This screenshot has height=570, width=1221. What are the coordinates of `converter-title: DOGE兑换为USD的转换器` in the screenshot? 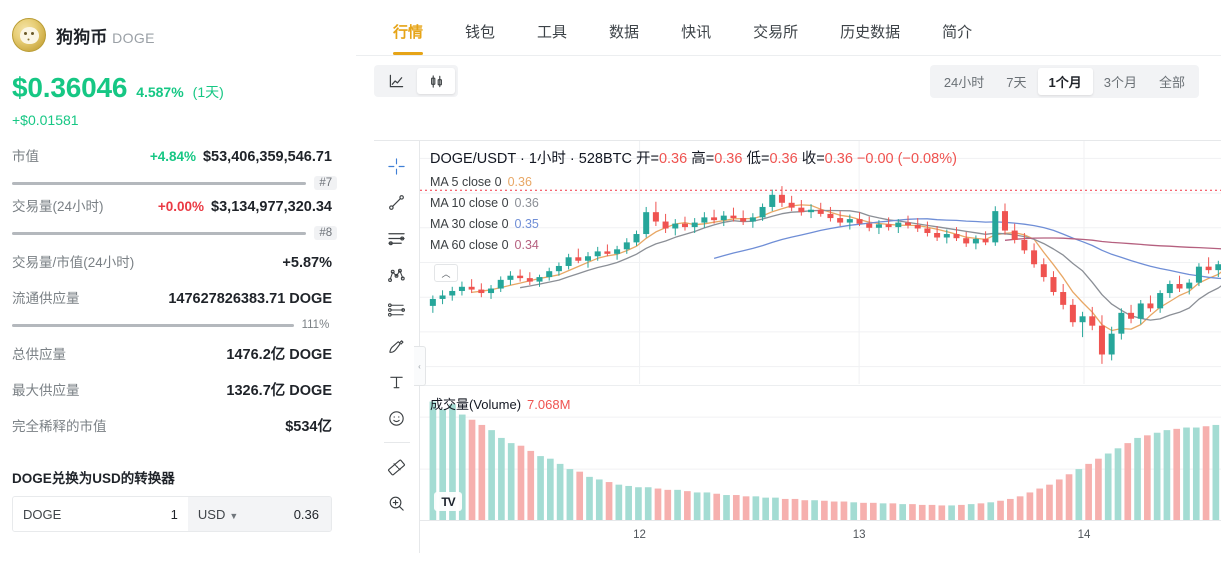 It's located at (93, 478).